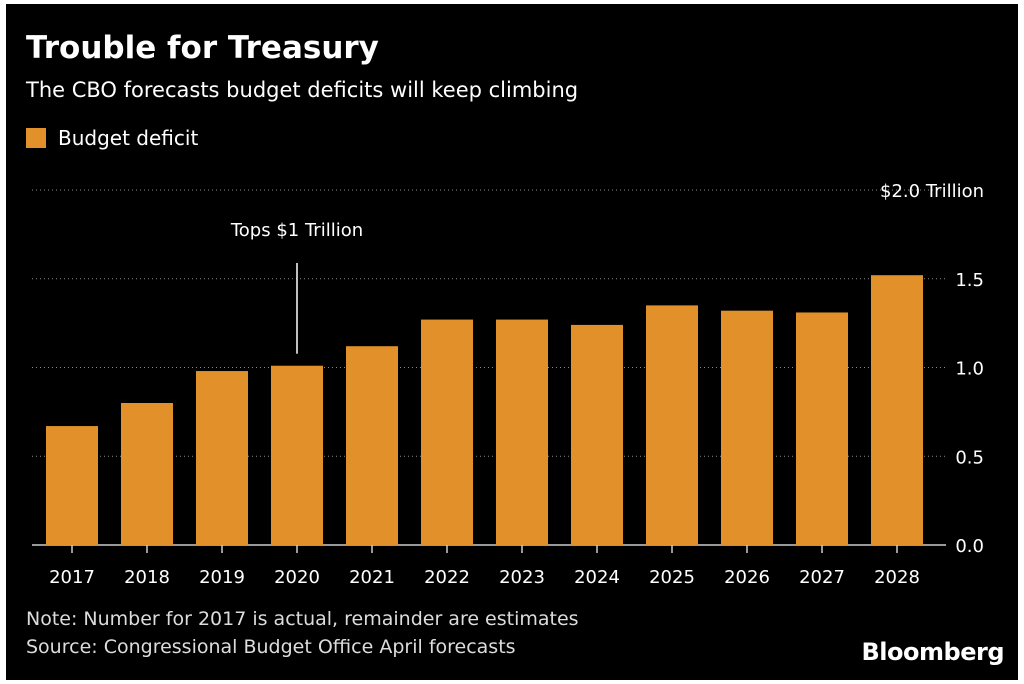 This screenshot has height=684, width=1024. I want to click on bloomberg-logo: Bloomberg, so click(933, 652).